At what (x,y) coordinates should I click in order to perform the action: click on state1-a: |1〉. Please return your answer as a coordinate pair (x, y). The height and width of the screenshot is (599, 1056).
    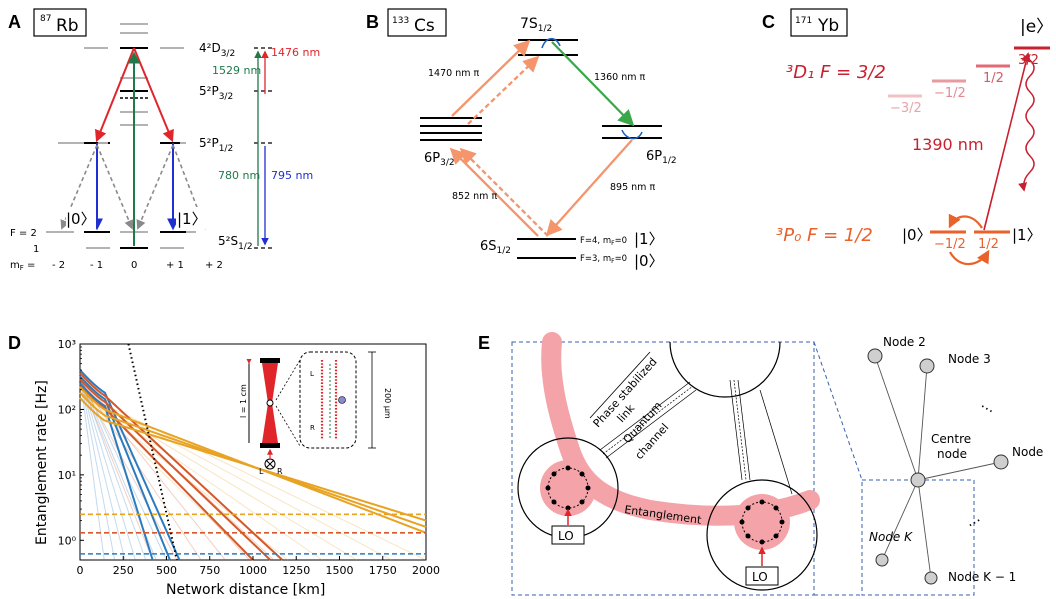
    Looking at the image, I should click on (192, 219).